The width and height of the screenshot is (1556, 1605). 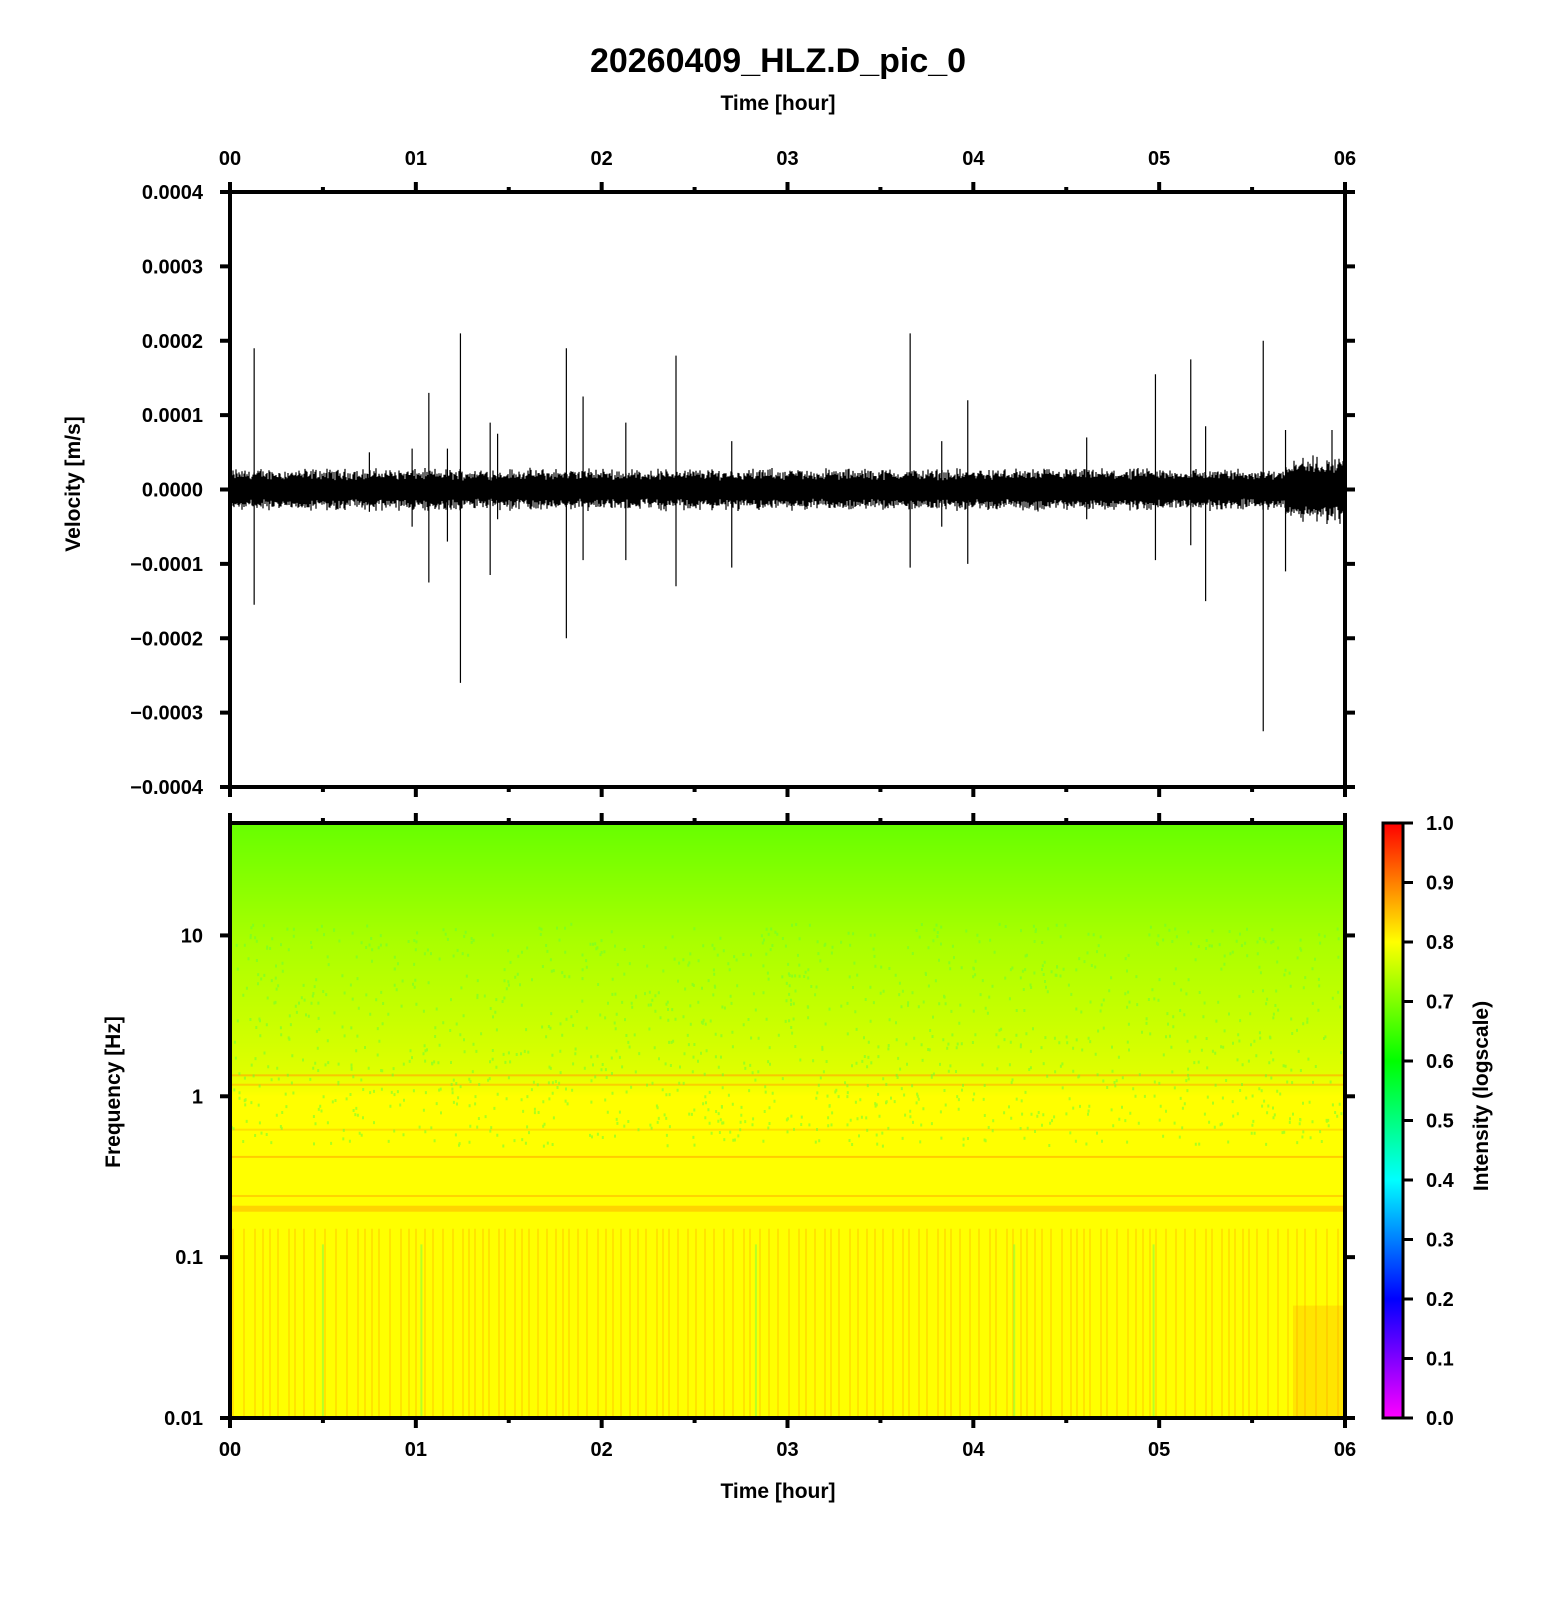 I want to click on spectrogram-green-stripes, so click(x=738, y=1331).